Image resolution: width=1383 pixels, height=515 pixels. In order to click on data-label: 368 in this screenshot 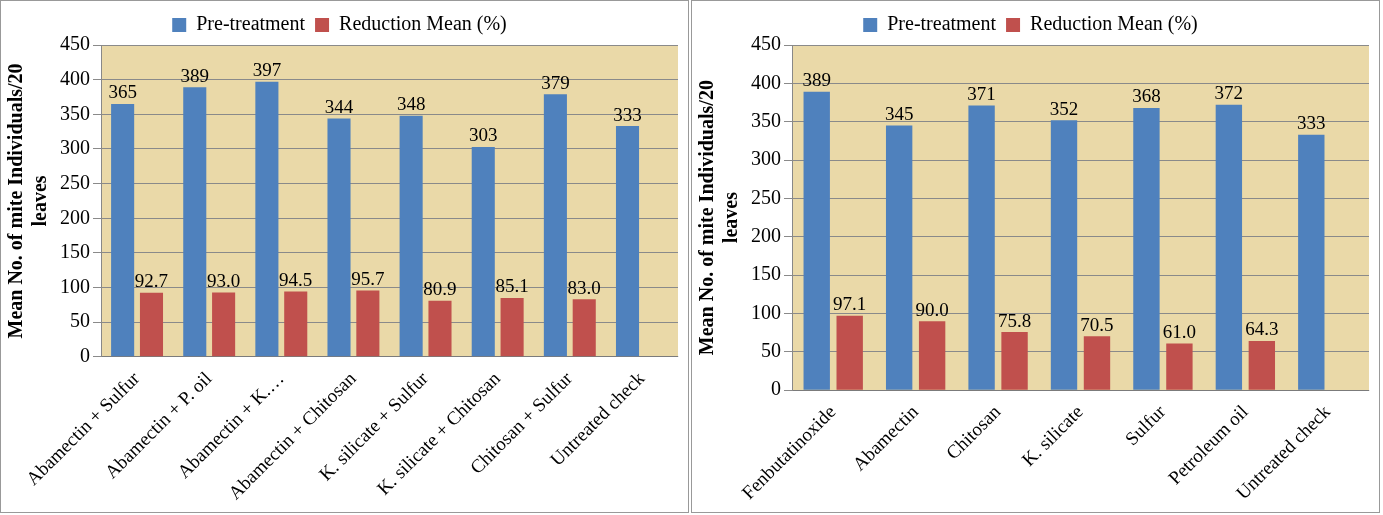, I will do `click(1146, 96)`.